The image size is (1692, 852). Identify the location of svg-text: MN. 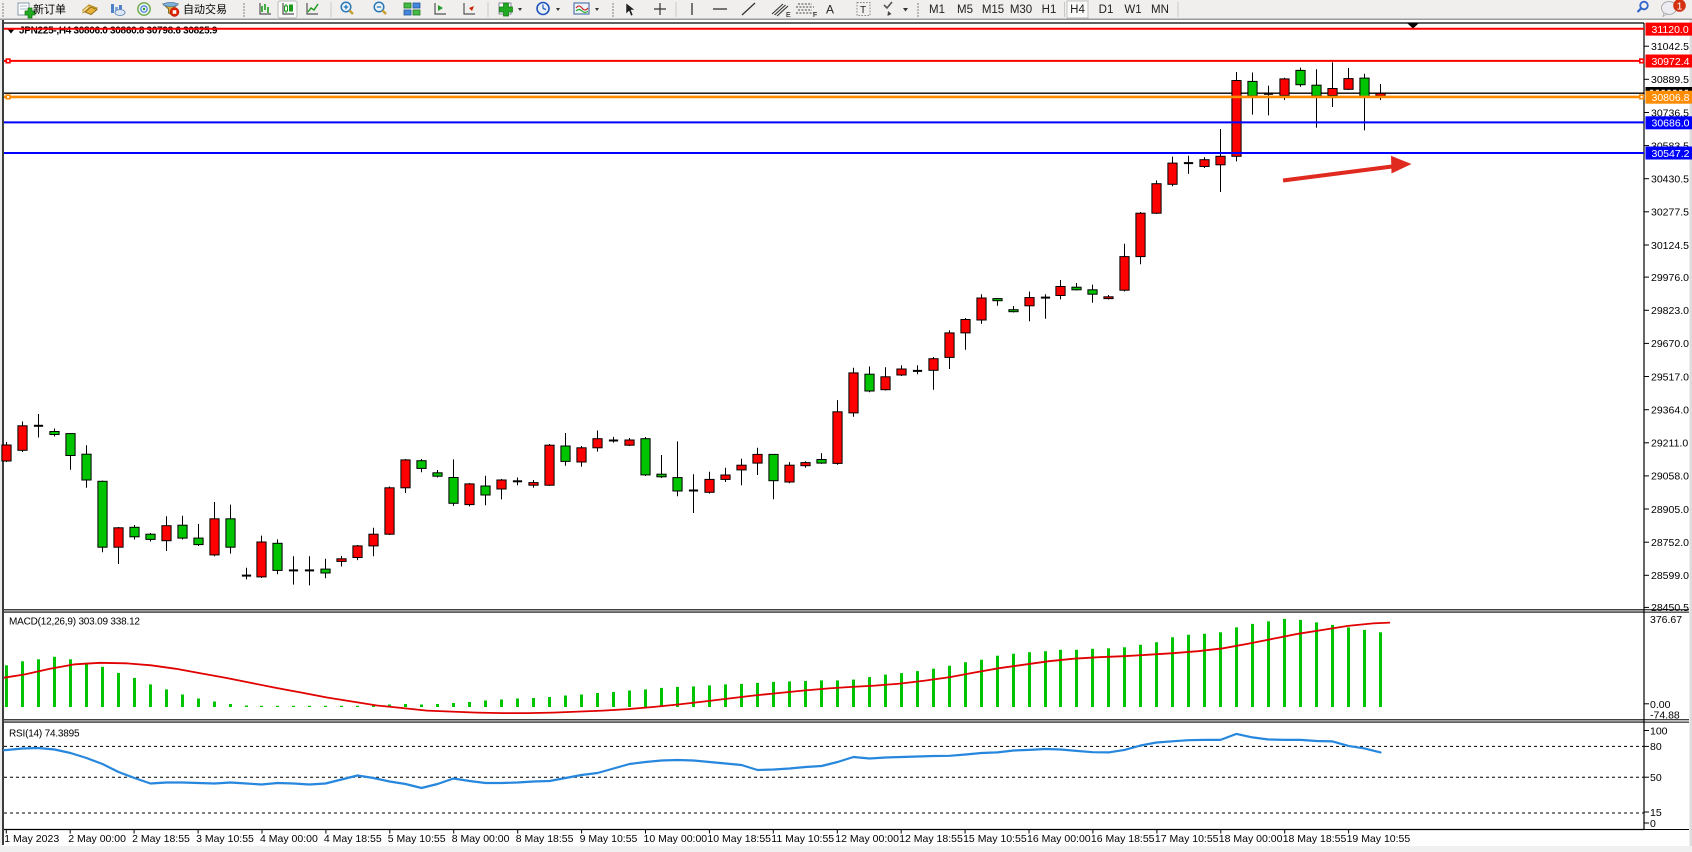
(1160, 10).